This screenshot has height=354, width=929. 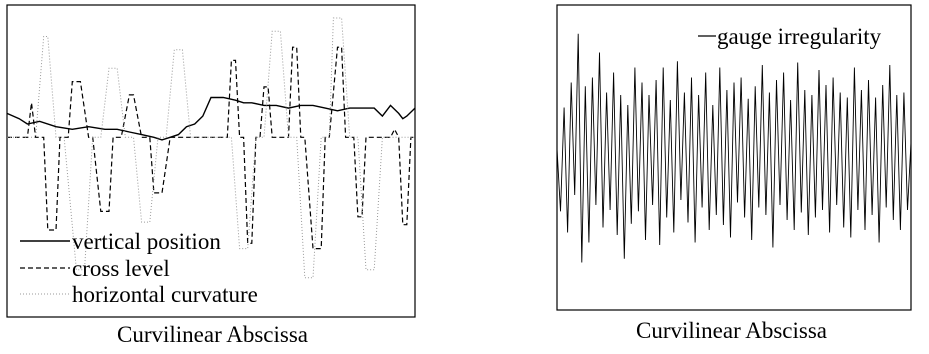 What do you see at coordinates (146, 241) in the screenshot?
I see `legend-label-vertical-position: vertical position` at bounding box center [146, 241].